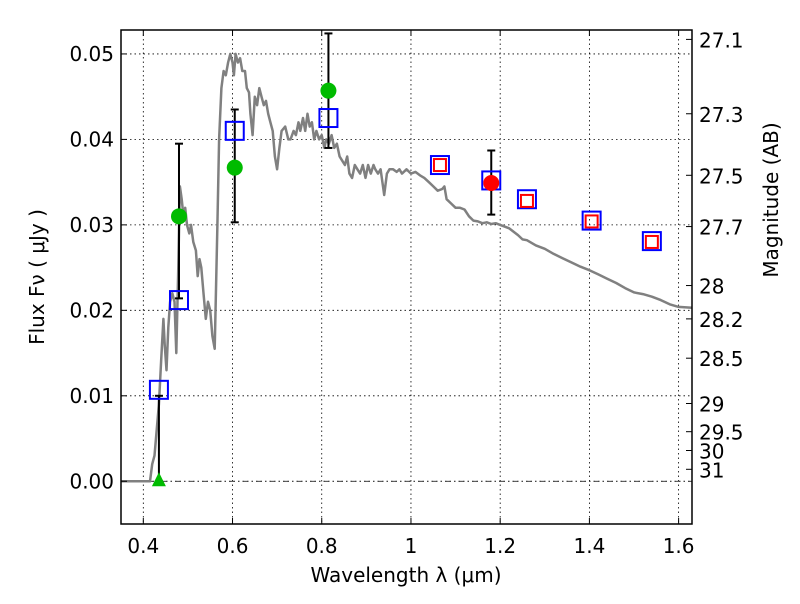 The width and height of the screenshot is (800, 604). Describe the element at coordinates (721, 176) in the screenshot. I see `y2-tick-label: 27.5` at that location.